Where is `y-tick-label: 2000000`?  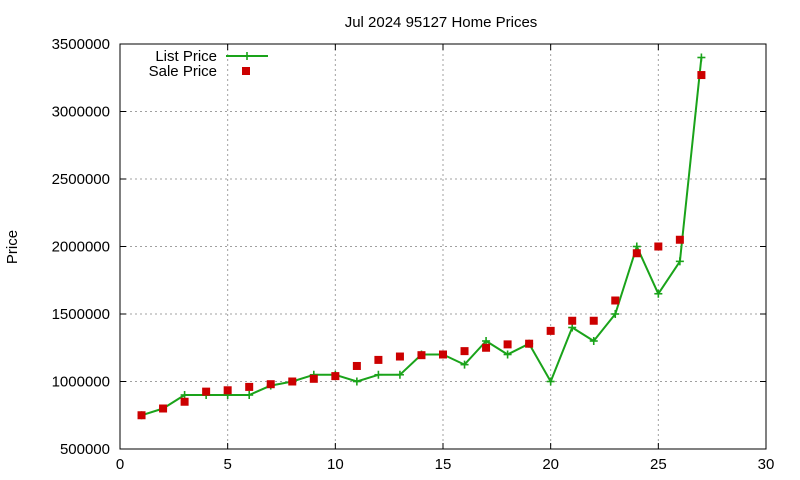
y-tick-label: 2000000 is located at coordinates (81, 247).